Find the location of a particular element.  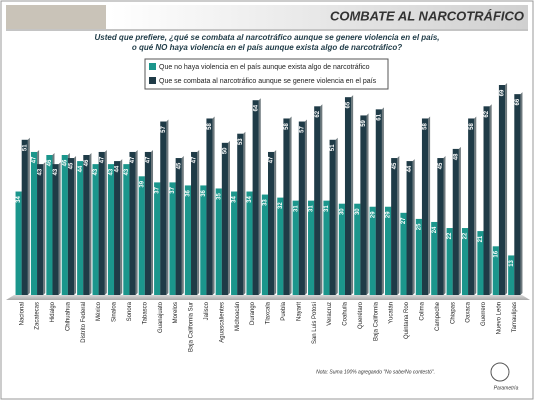

legend-box is located at coordinates (266, 74).